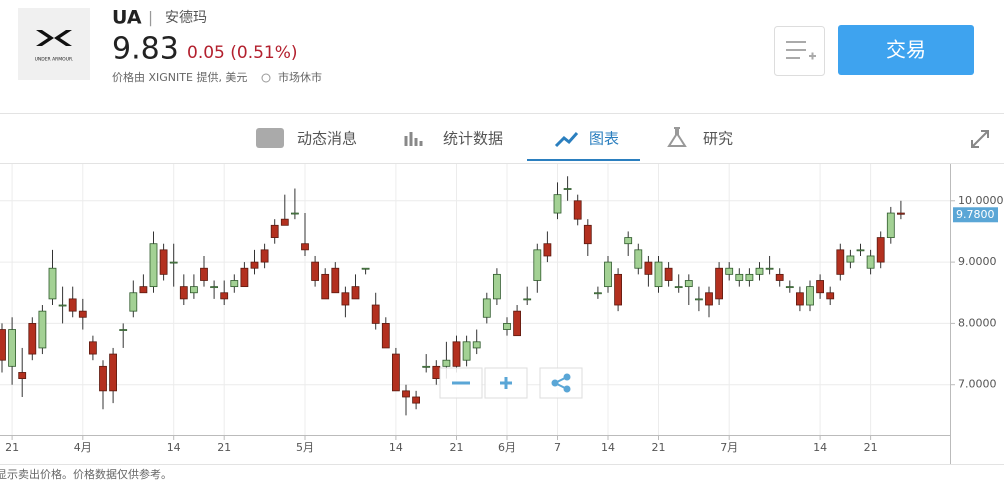 The image size is (1004, 488). Describe the element at coordinates (266, 78) in the screenshot. I see `clock-icon` at that location.